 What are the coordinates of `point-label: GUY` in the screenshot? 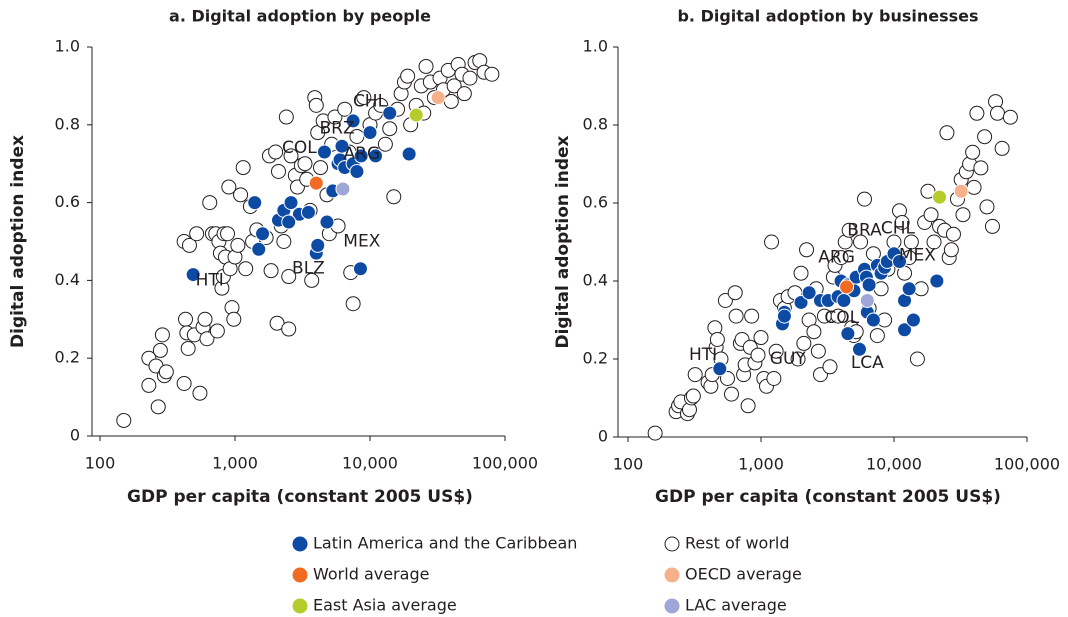 It's located at (788, 359).